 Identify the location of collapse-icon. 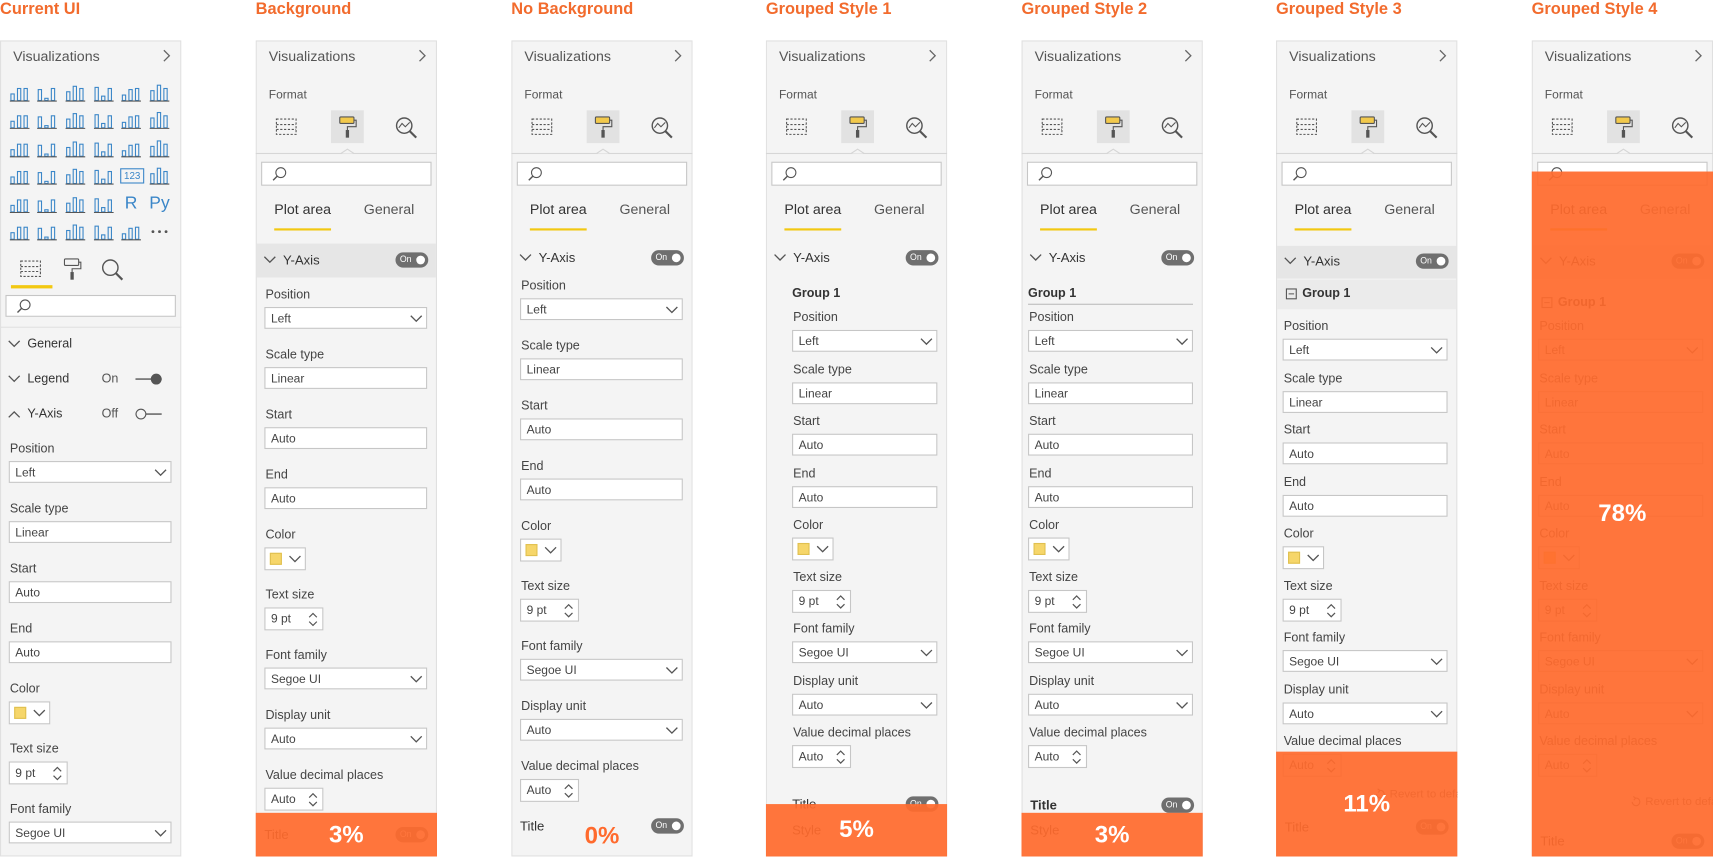
(1291, 294).